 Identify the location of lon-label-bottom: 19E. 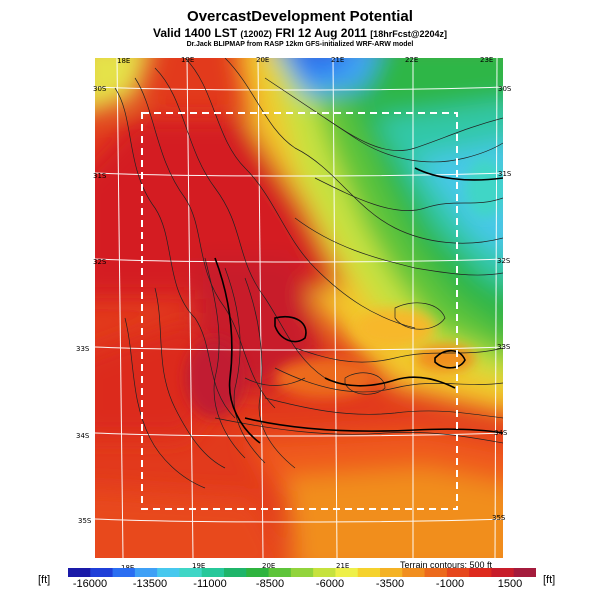
(199, 566).